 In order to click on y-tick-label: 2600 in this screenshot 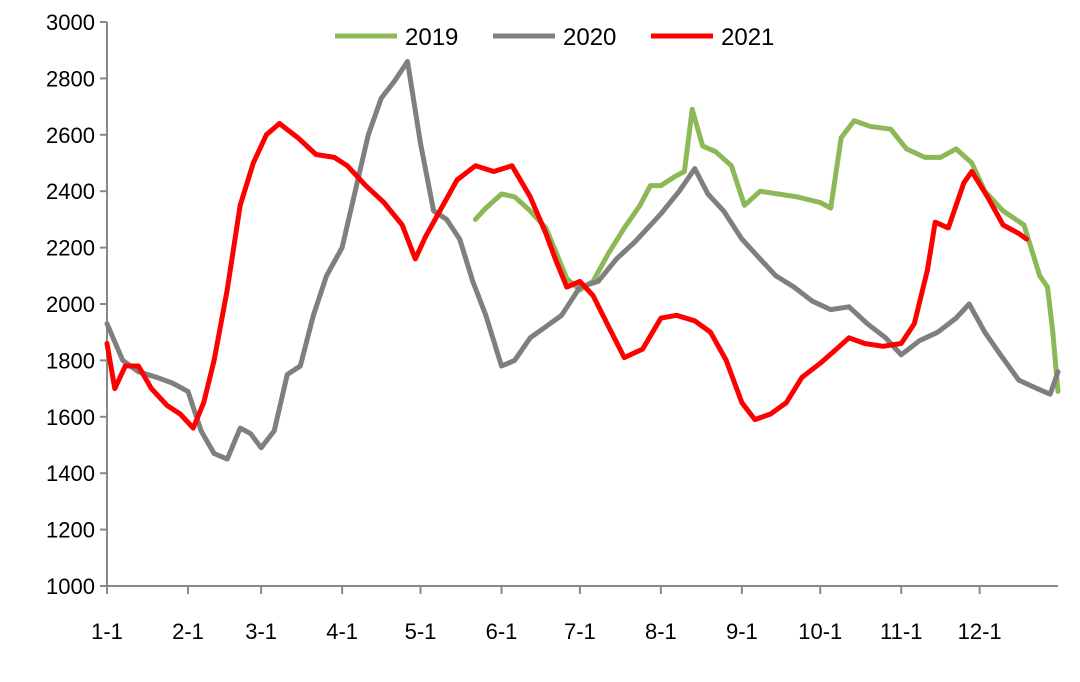, I will do `click(70, 135)`.